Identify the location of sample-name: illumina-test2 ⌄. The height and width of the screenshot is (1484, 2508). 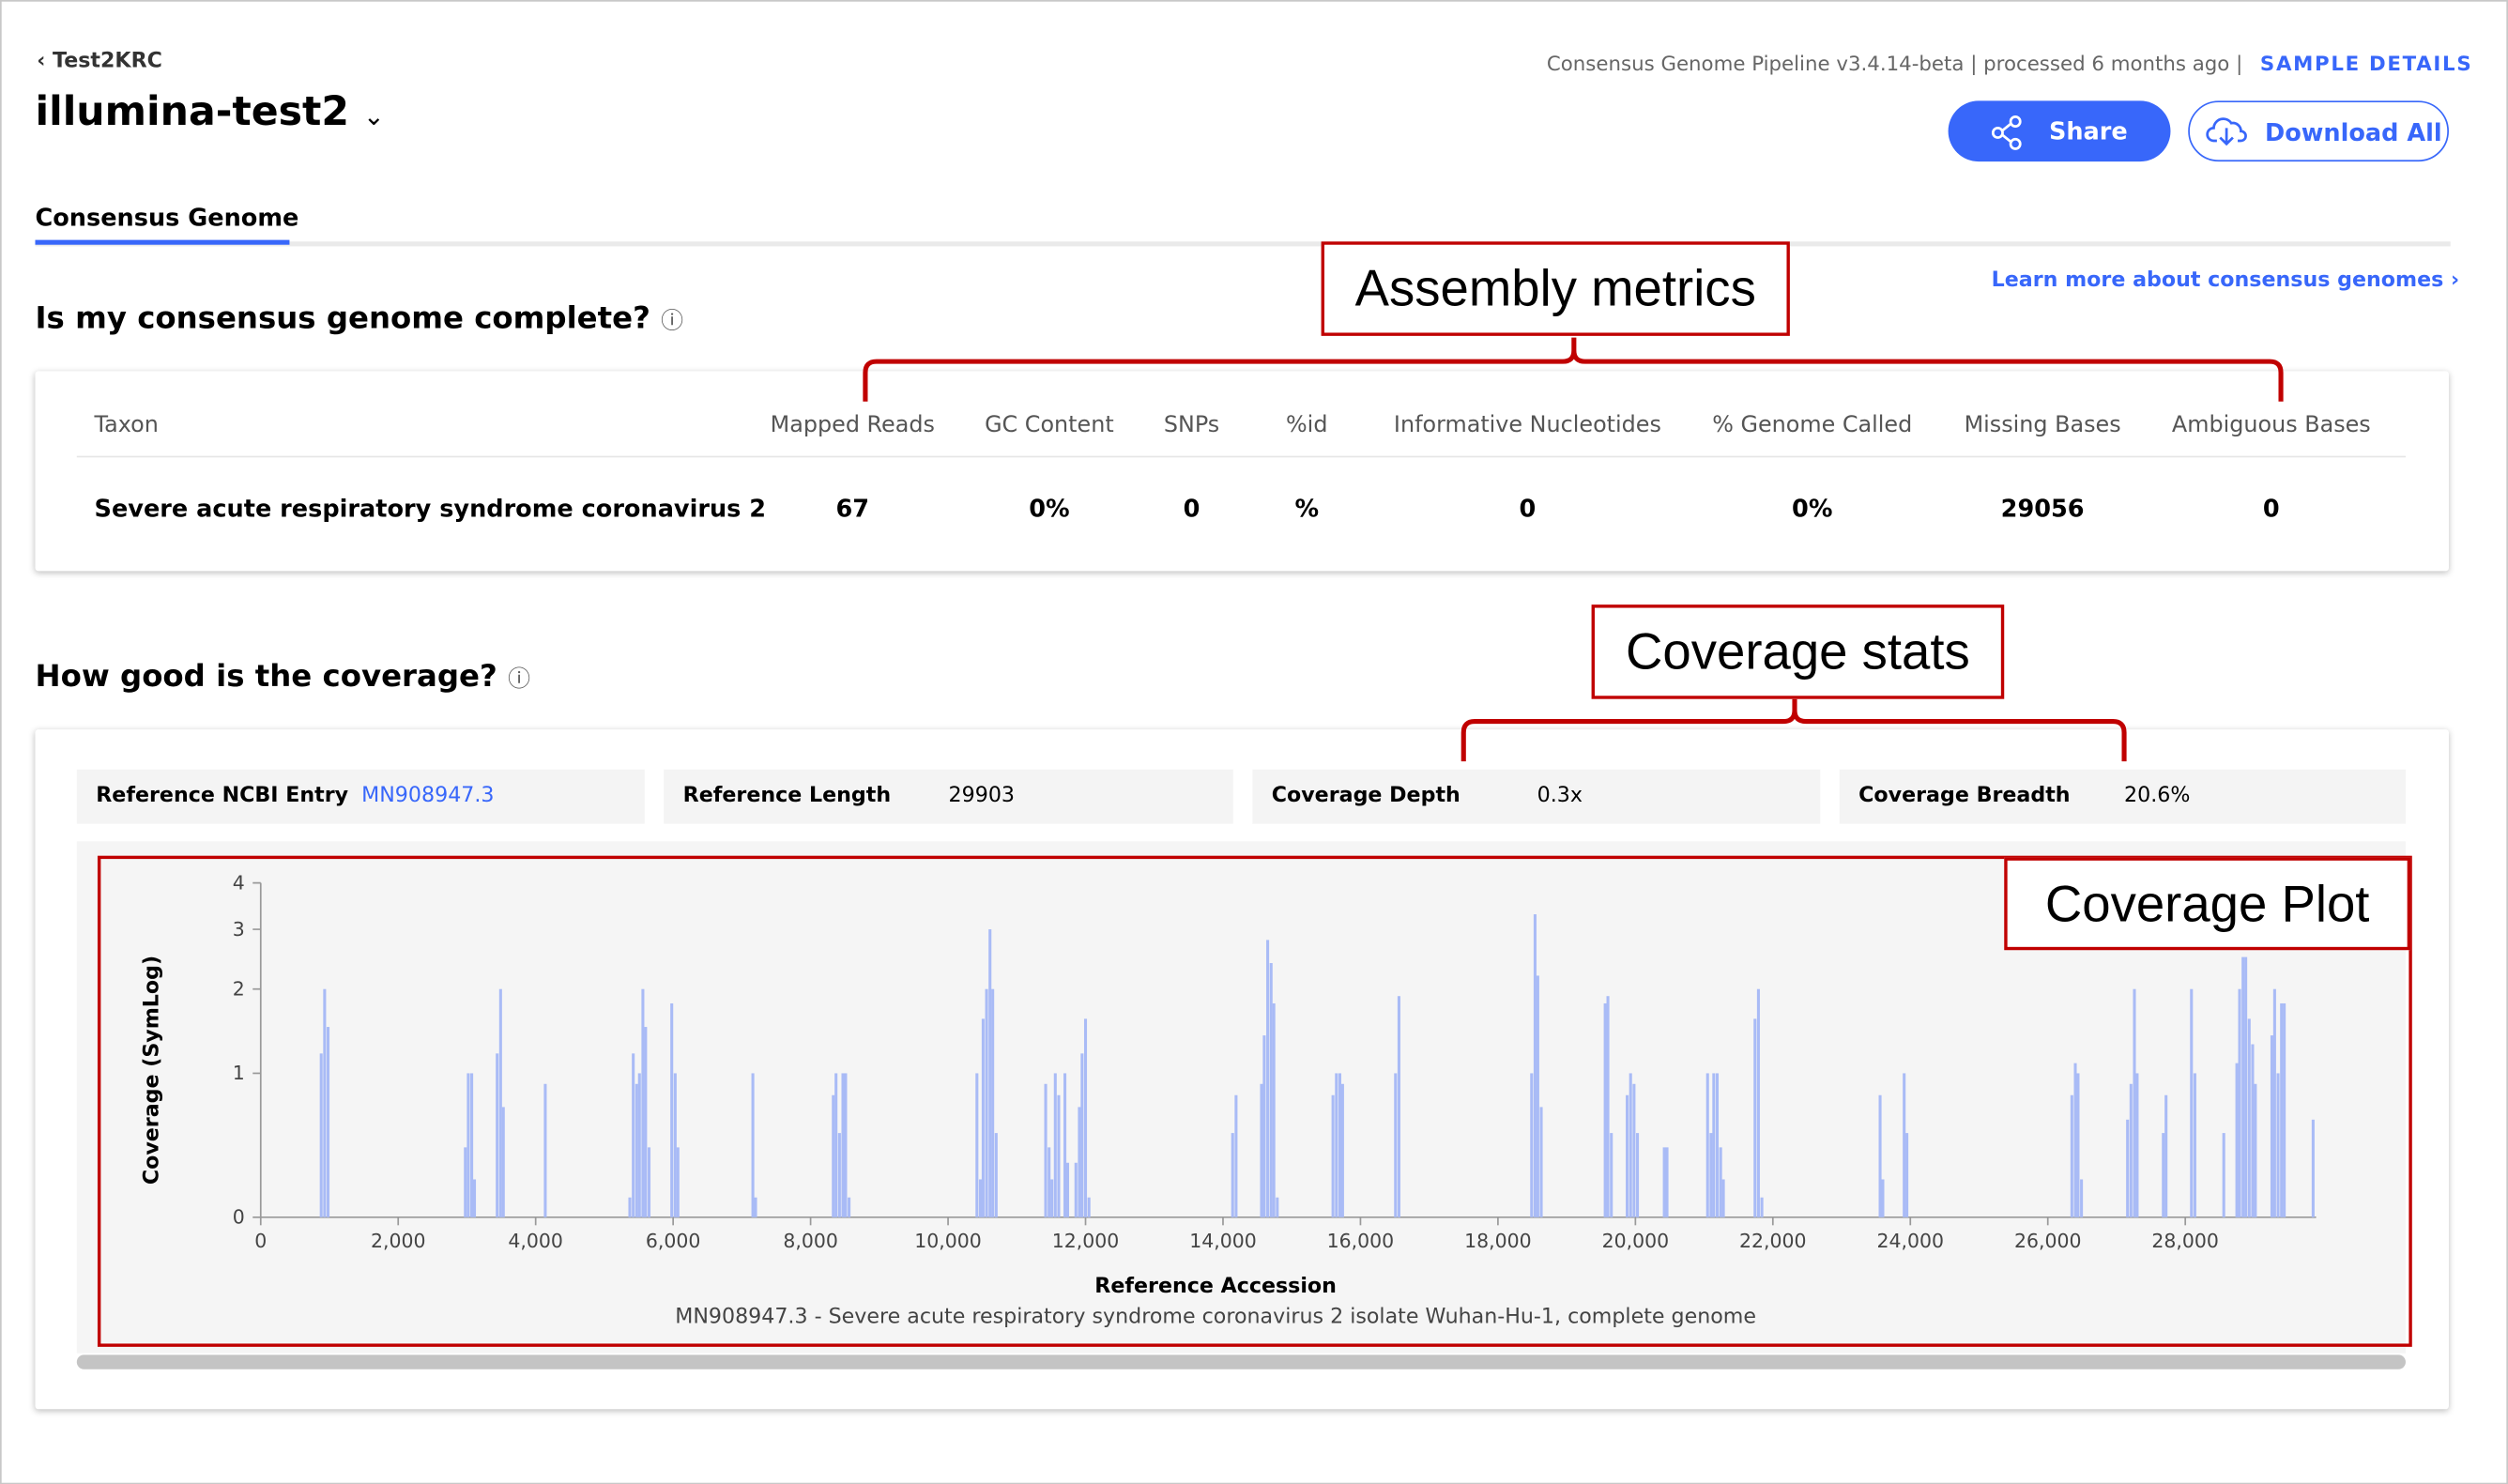
(209, 111).